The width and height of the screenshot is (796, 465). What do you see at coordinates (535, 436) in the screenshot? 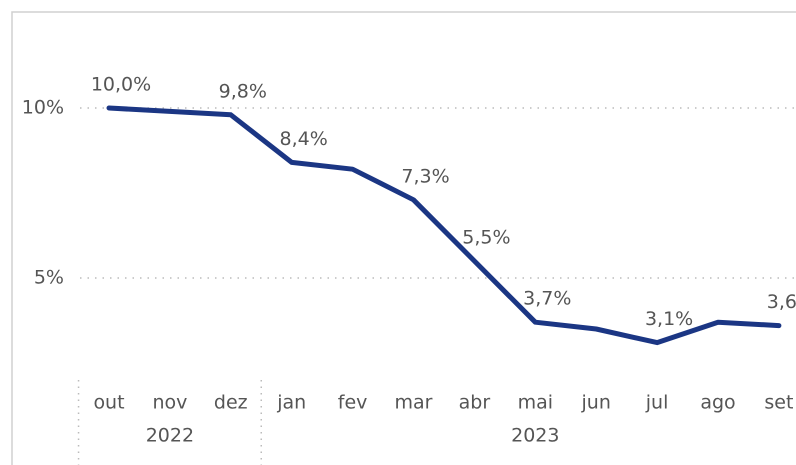
I see `year-label: 2023` at bounding box center [535, 436].